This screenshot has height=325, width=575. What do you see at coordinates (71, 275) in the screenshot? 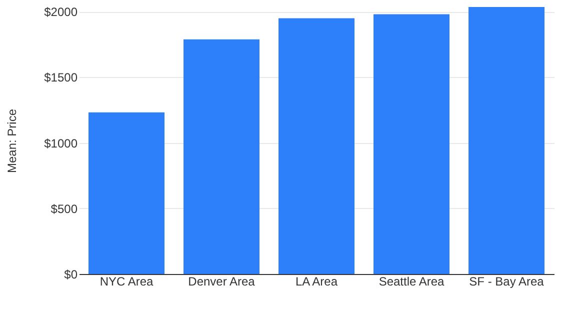
I see `y-tick-label: $0` at bounding box center [71, 275].